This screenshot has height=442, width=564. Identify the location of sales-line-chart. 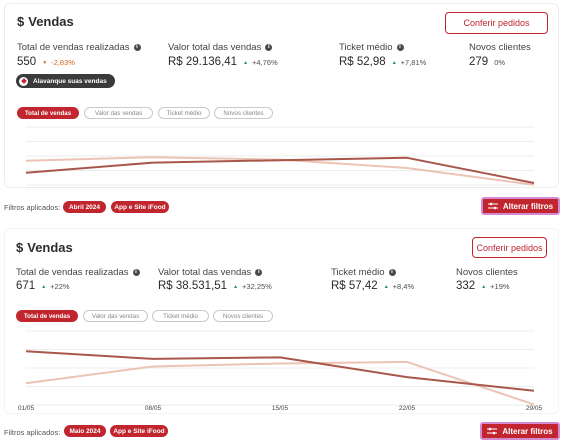
(280, 156).